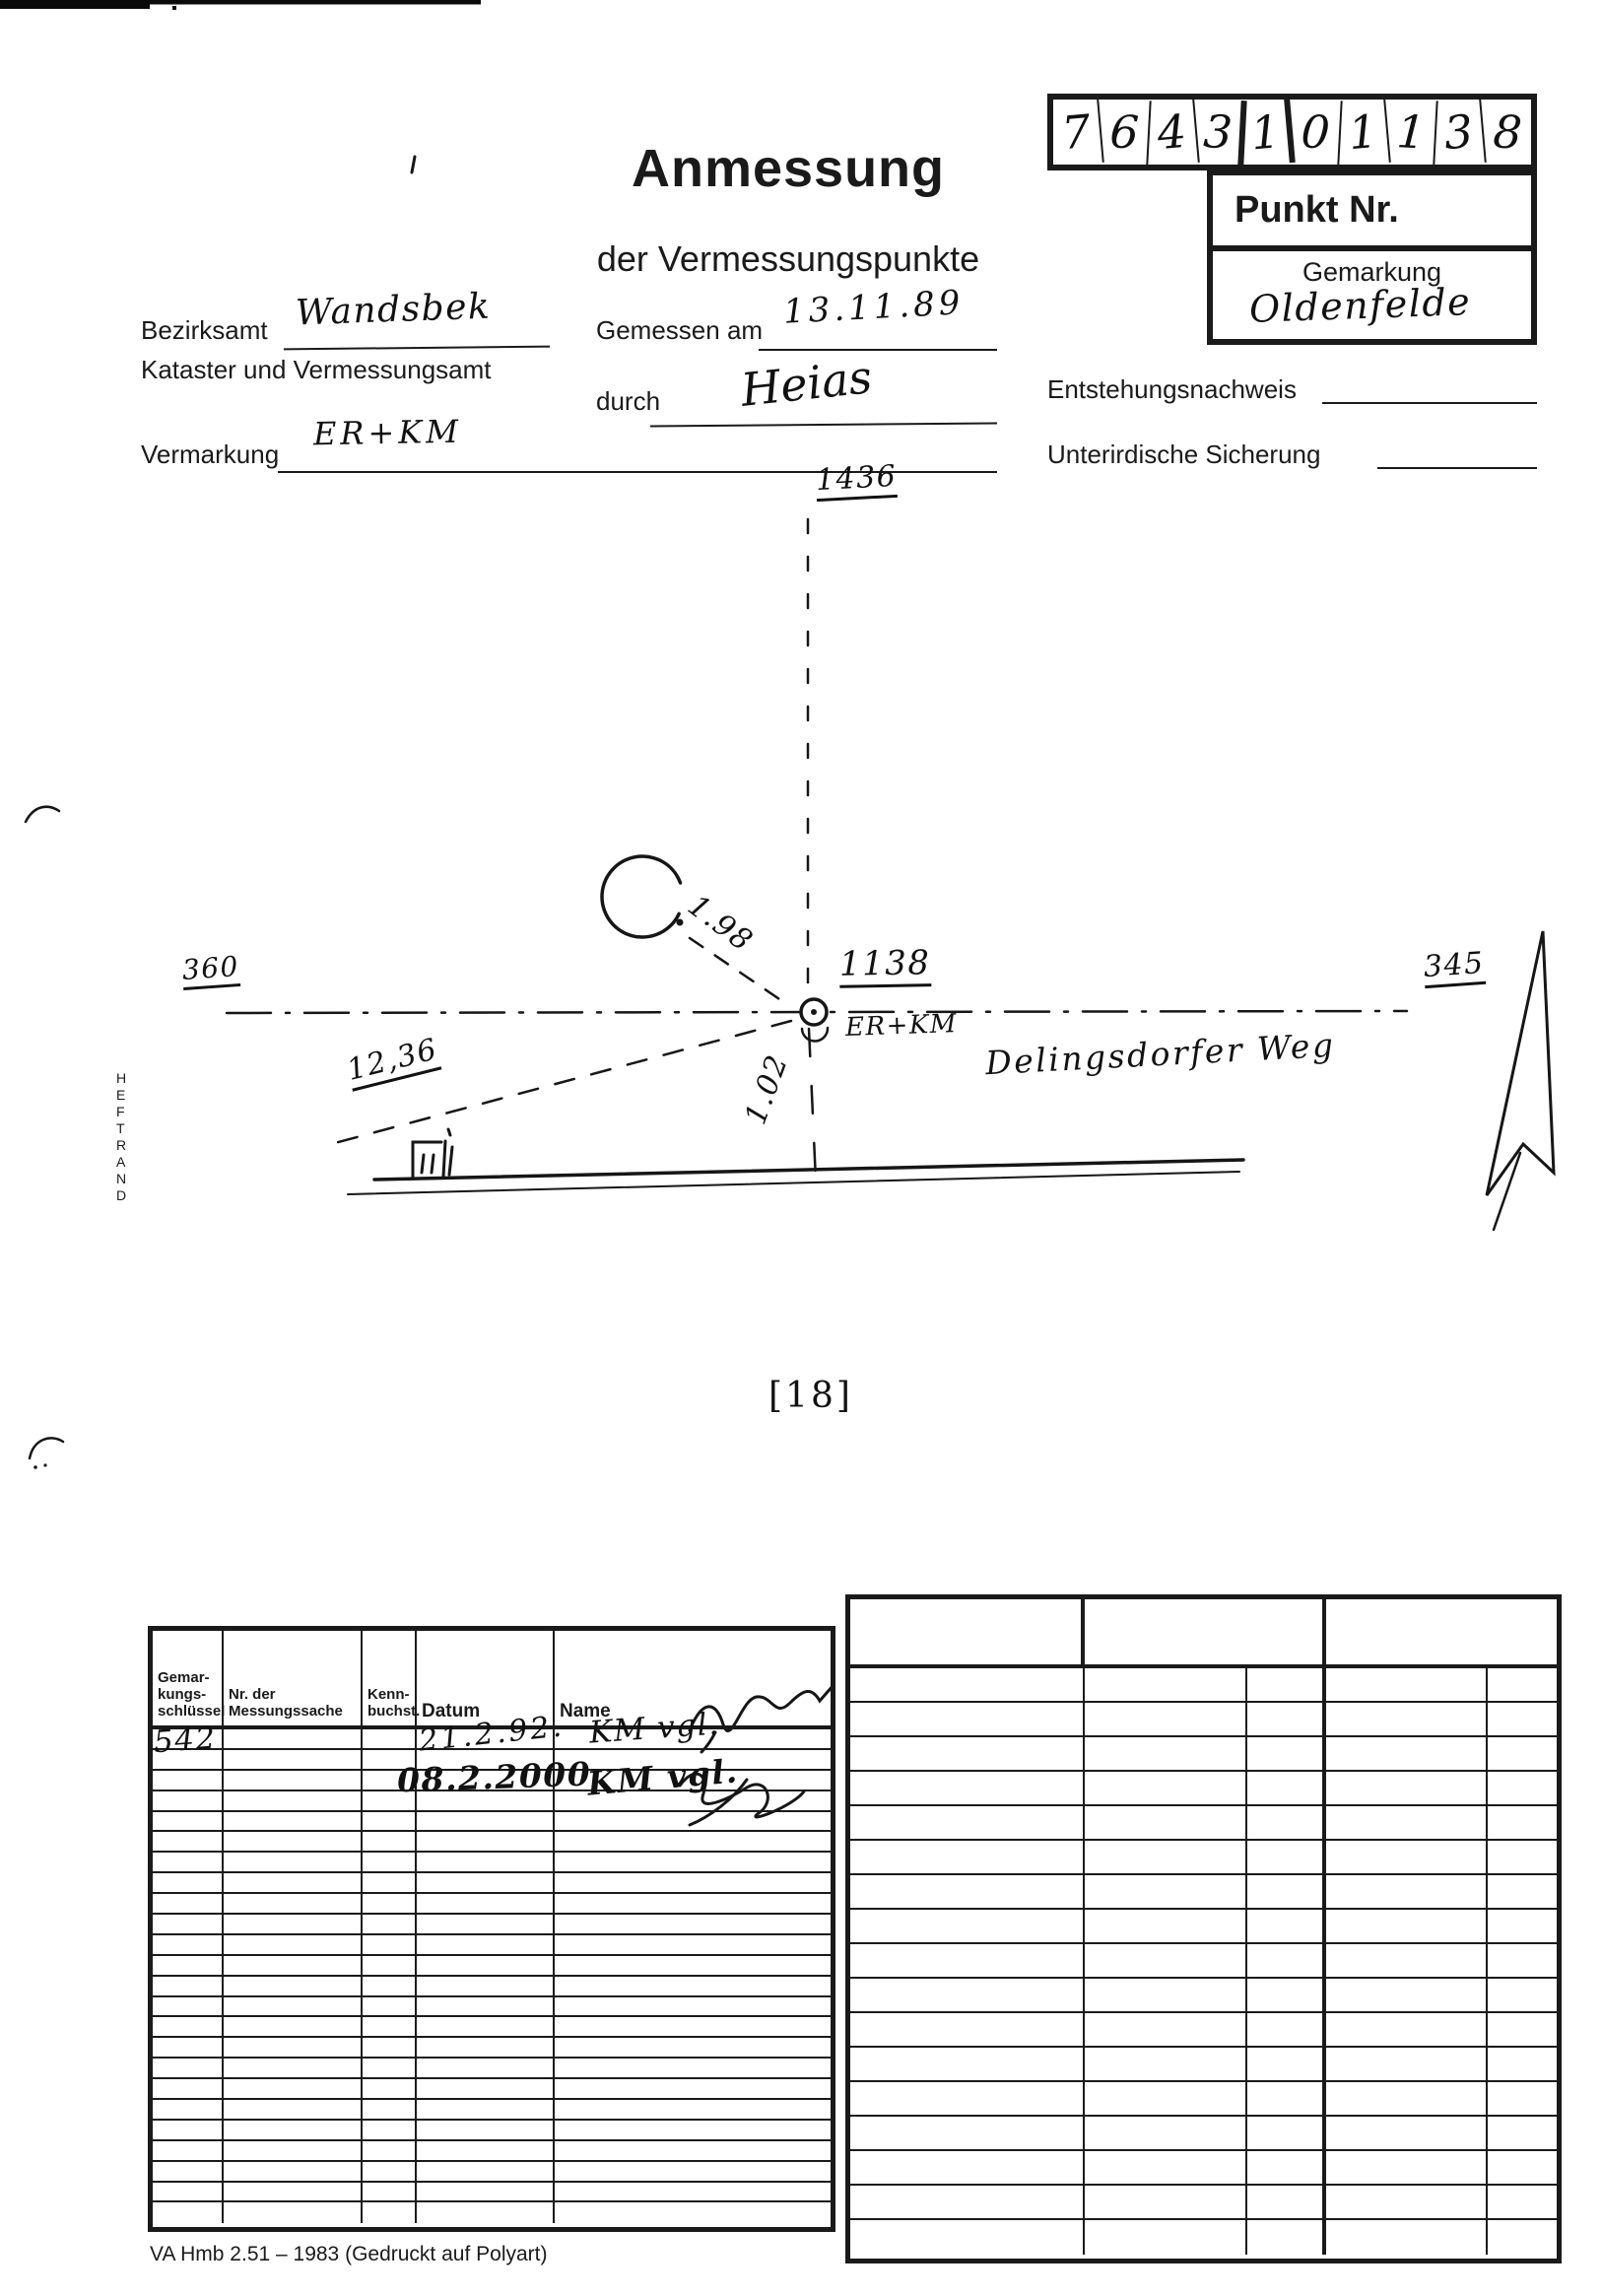 The image size is (1602, 2296). Describe the element at coordinates (1203, 1961) in the screenshot. I see `history-table-right-body` at that location.